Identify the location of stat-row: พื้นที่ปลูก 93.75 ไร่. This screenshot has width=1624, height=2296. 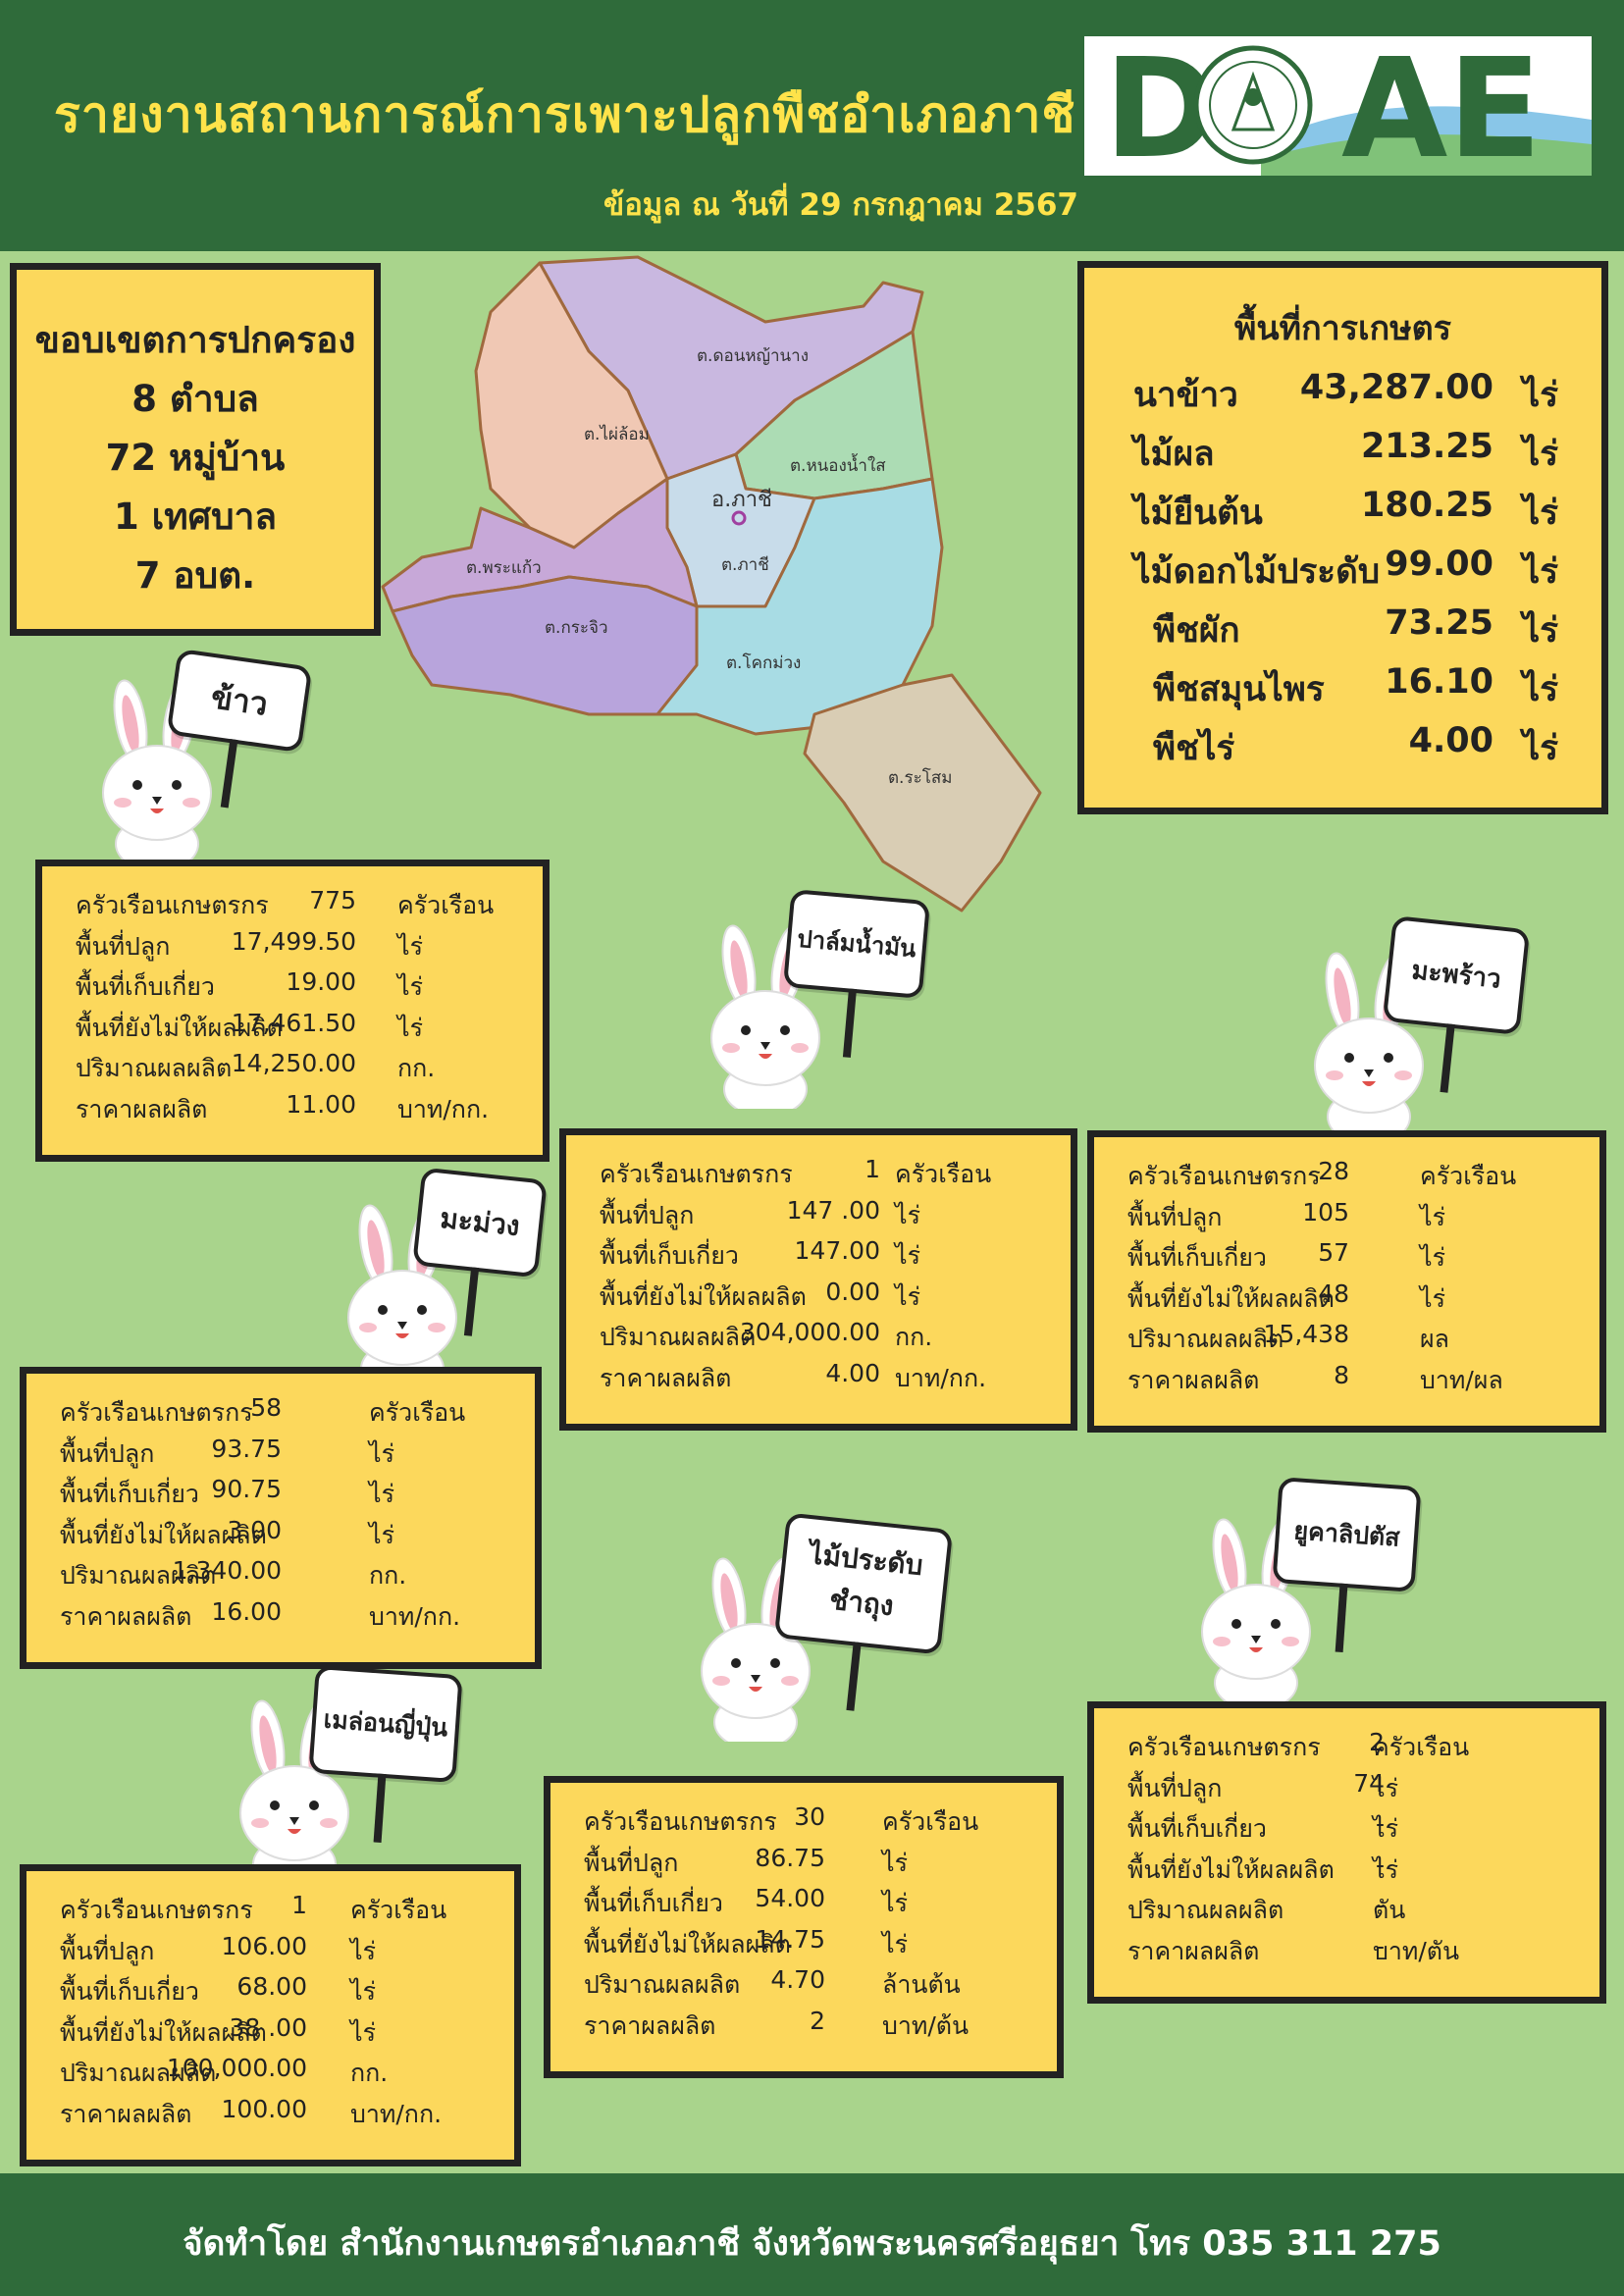
(280, 1449).